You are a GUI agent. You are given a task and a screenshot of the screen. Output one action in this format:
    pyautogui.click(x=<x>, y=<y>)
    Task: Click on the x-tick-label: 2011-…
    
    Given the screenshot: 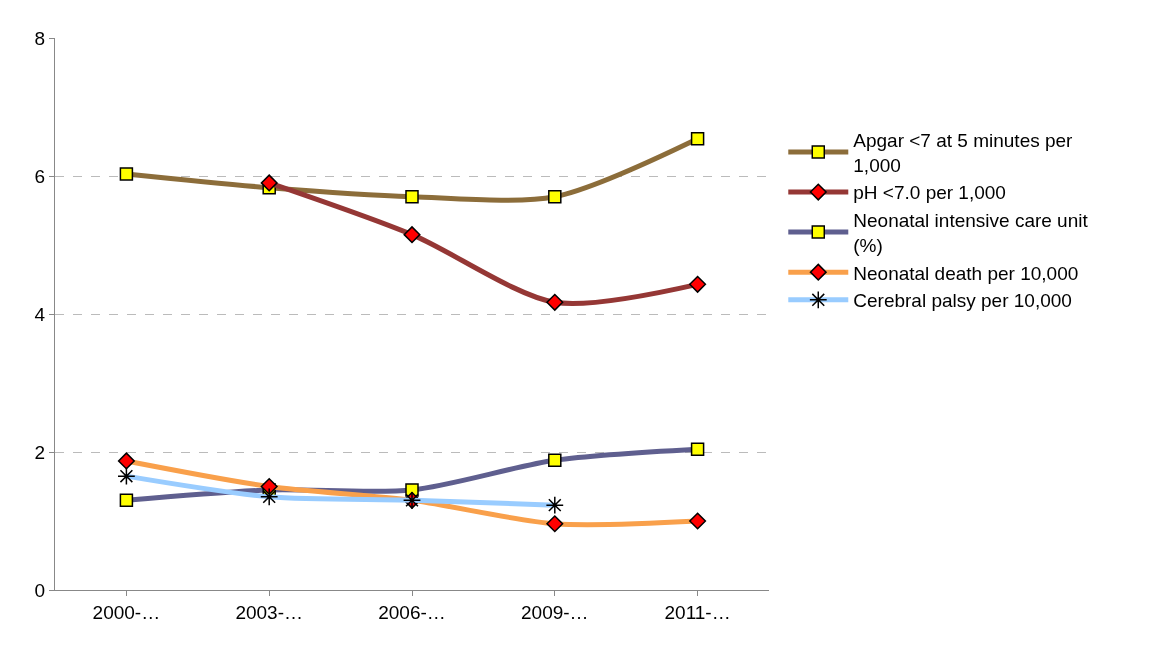 What is the action you would take?
    pyautogui.click(x=697, y=612)
    